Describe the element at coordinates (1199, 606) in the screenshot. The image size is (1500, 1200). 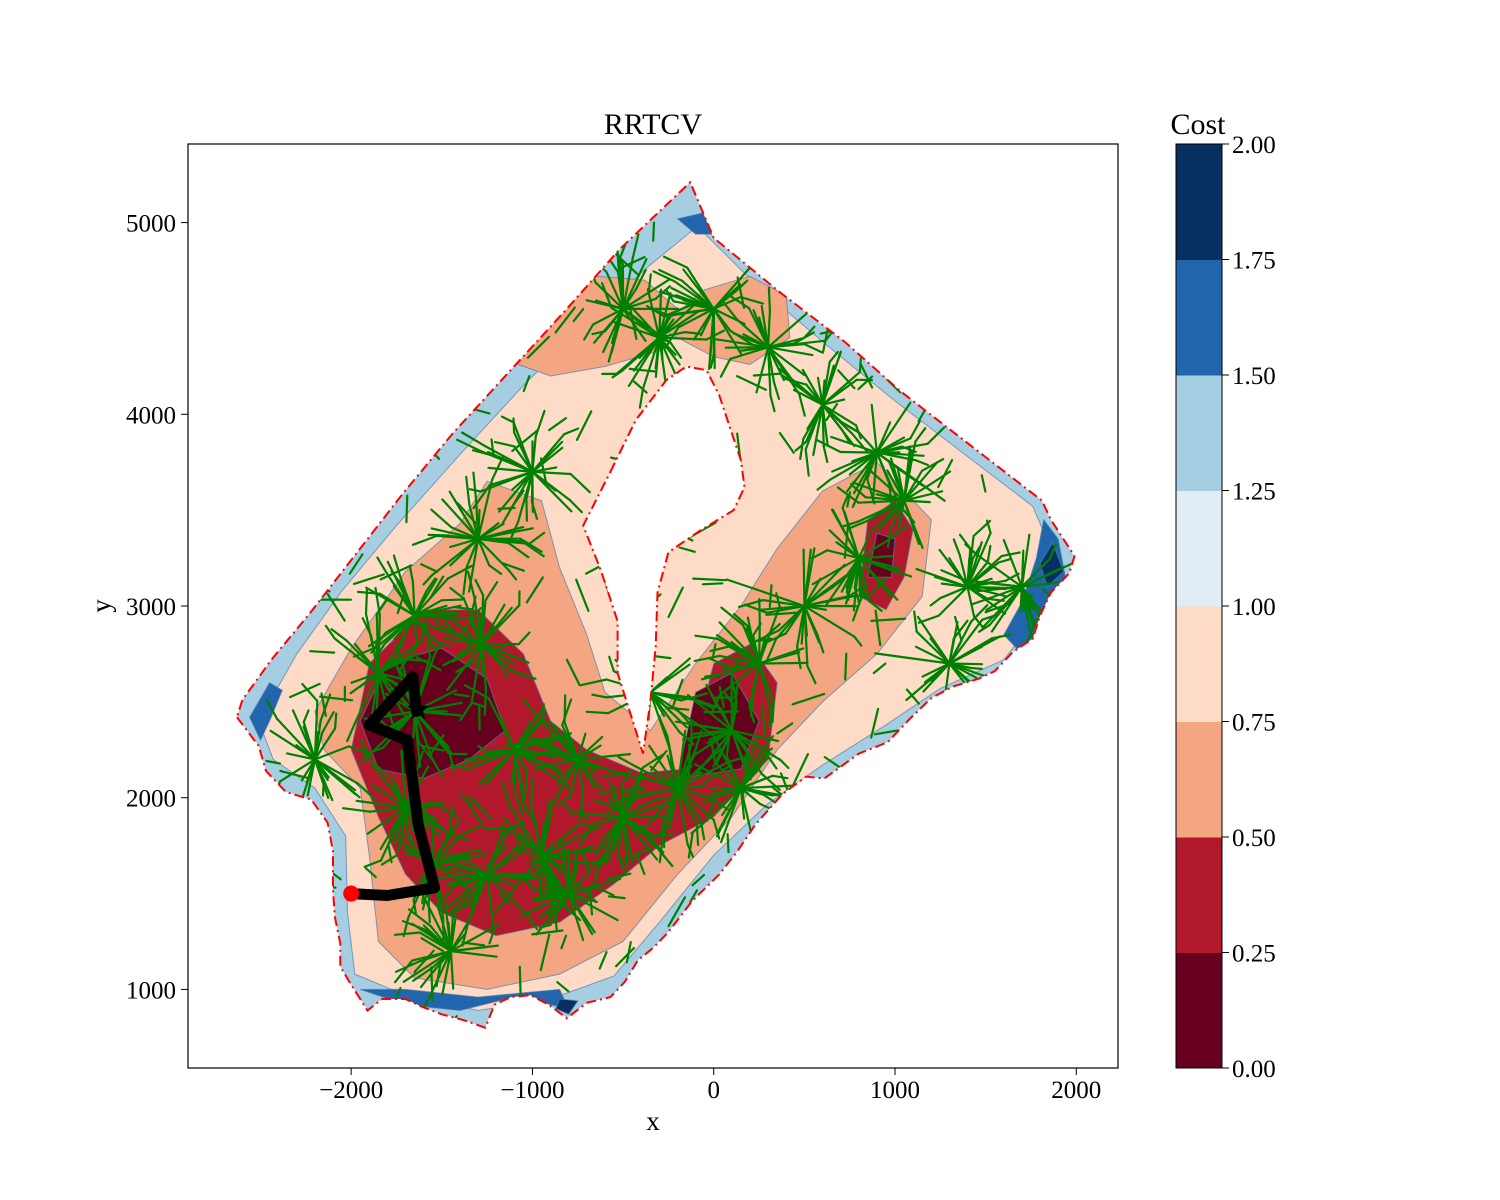
I see `colorbar-bands` at that location.